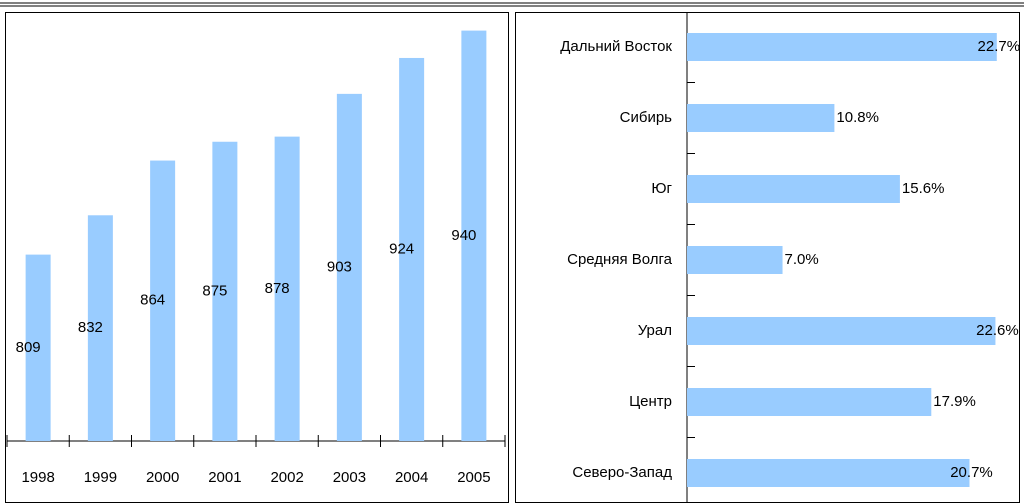 This screenshot has width=1024, height=504. Describe the element at coordinates (214, 290) in the screenshot. I see `value-label: 875` at that location.